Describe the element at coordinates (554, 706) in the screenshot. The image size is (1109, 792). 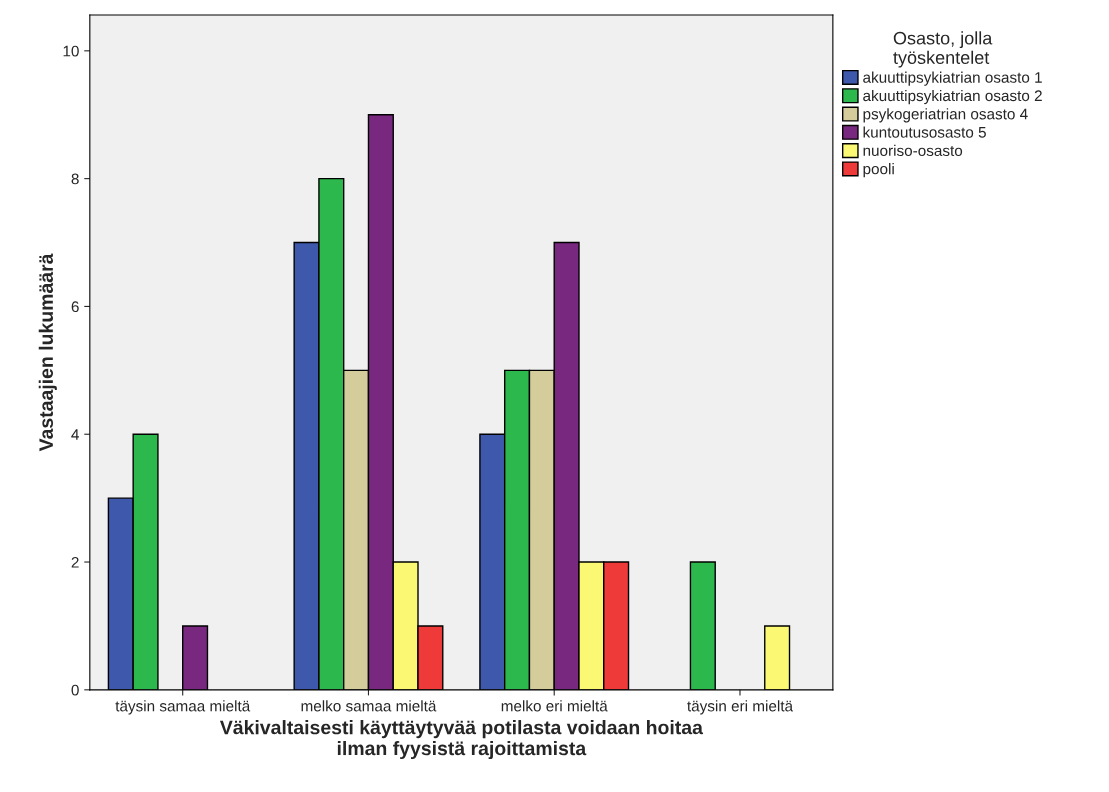
I see `x-tick-label: melko eri mieltä` at that location.